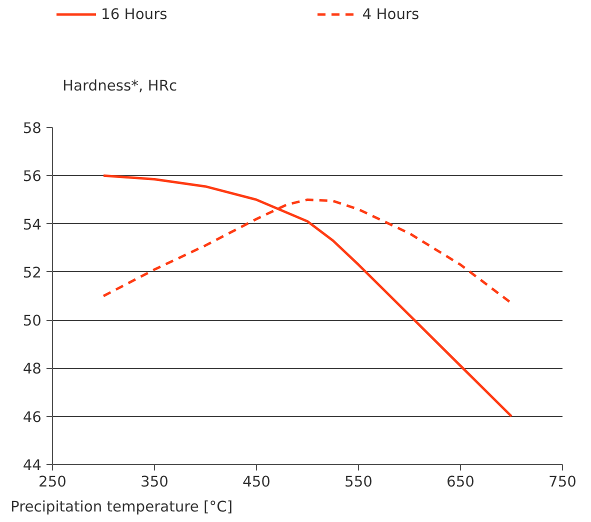 This screenshot has width=591, height=522. What do you see at coordinates (460, 482) in the screenshot?
I see `x-tick-label: 650` at bounding box center [460, 482].